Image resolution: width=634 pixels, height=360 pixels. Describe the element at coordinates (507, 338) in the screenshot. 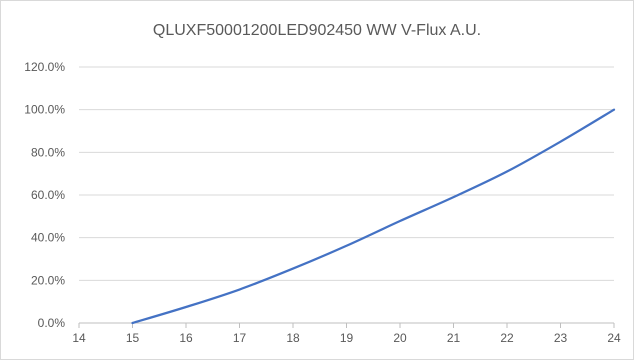

I see `x-tick-label: 22` at that location.